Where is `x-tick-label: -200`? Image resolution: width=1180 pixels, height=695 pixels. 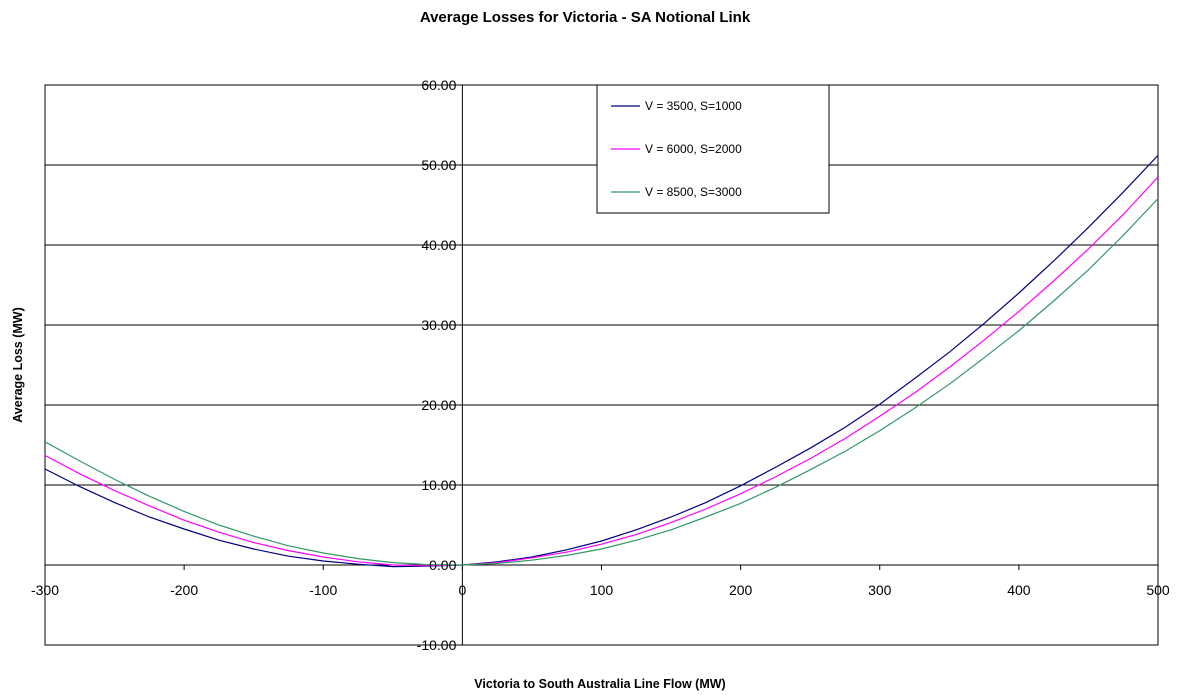 x-tick-label: -200 is located at coordinates (184, 590).